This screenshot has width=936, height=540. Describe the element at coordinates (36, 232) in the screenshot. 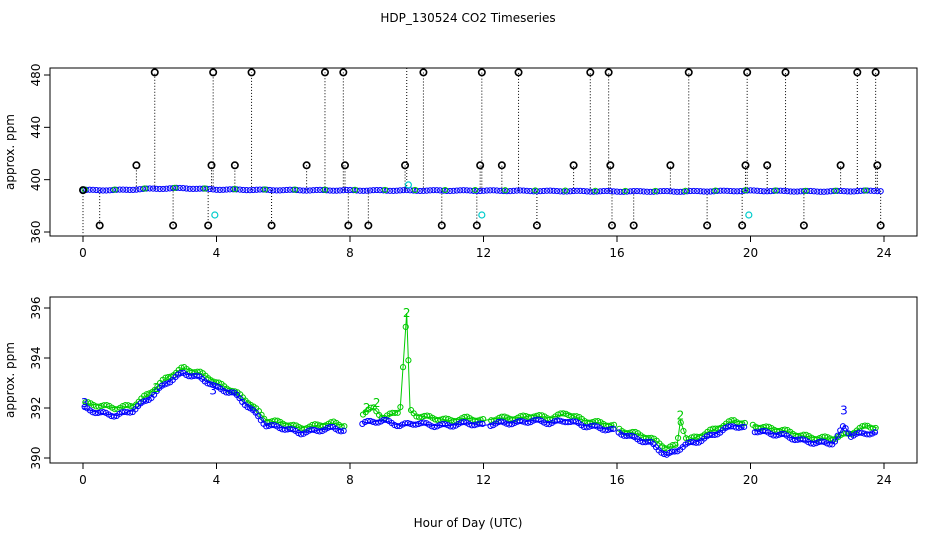

I see `top-y-tick-label: 360` at that location.